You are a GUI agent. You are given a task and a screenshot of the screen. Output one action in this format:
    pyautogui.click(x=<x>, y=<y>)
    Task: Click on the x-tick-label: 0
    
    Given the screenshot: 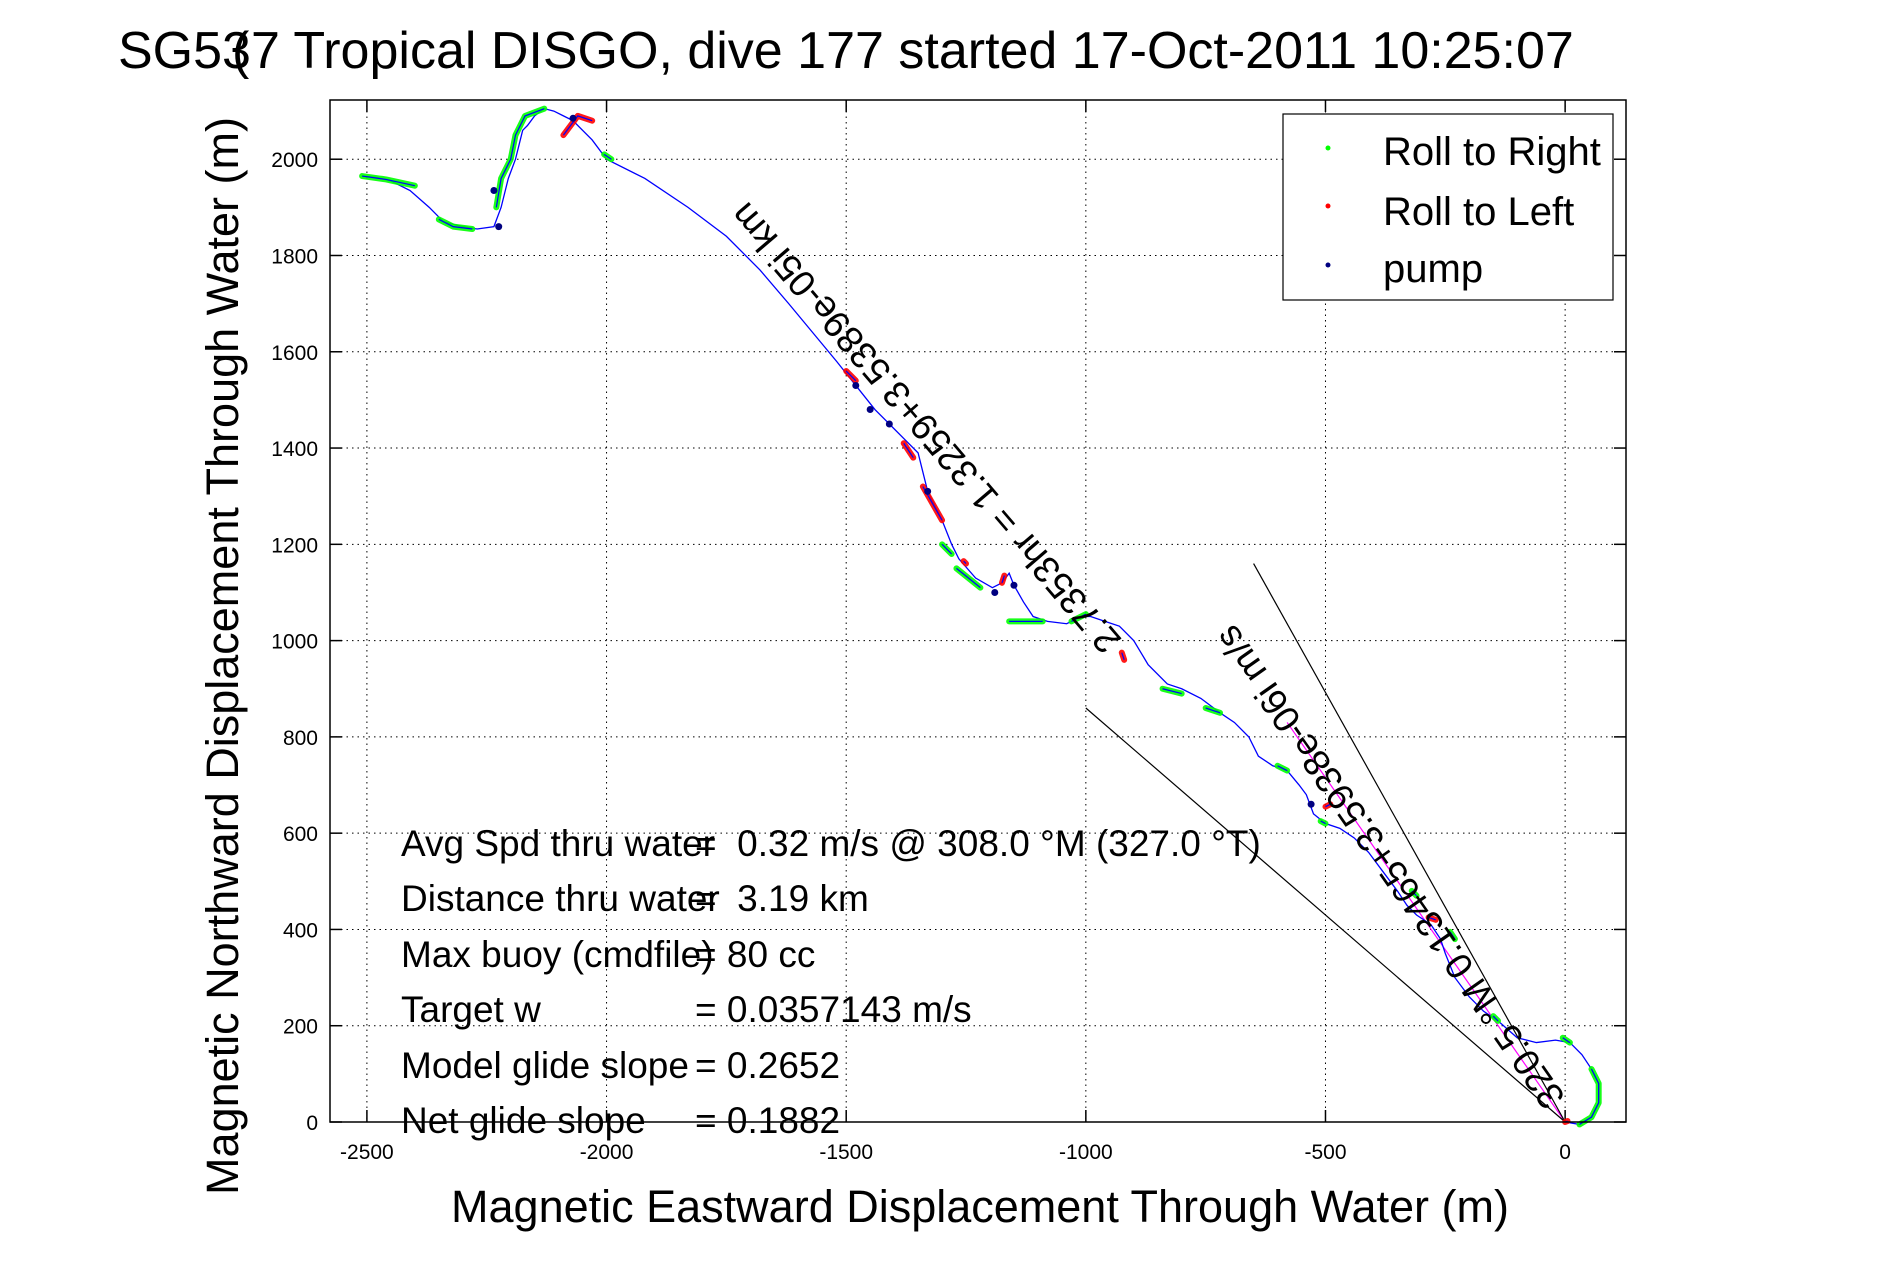 What is the action you would take?
    pyautogui.click(x=1565, y=1152)
    